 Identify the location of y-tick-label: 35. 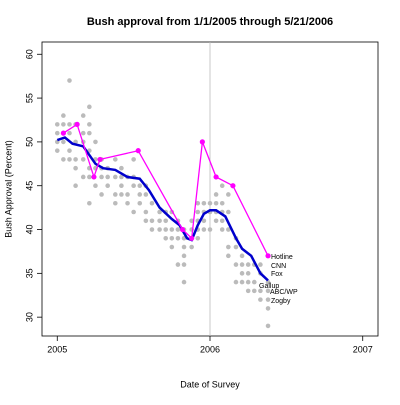
(29, 273).